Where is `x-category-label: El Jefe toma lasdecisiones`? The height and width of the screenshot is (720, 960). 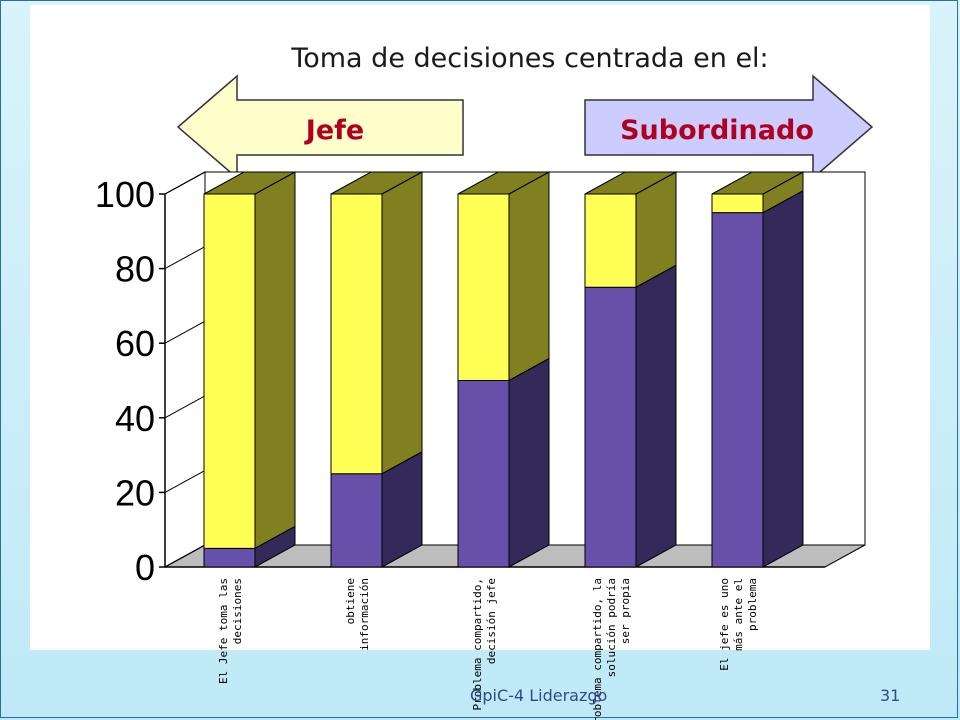 x-category-label: El Jefe toma lasdecisiones is located at coordinates (230, 631).